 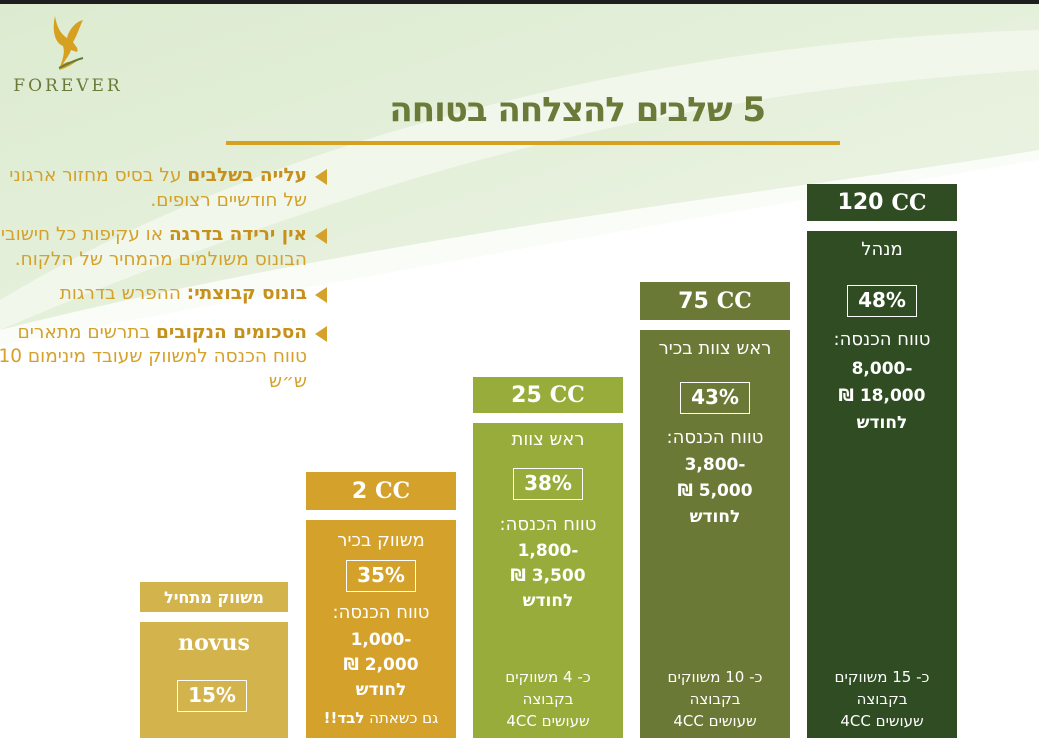 What do you see at coordinates (246, 293) in the screenshot?
I see `bullet-bold: בונוס קבוצתי:` at bounding box center [246, 293].